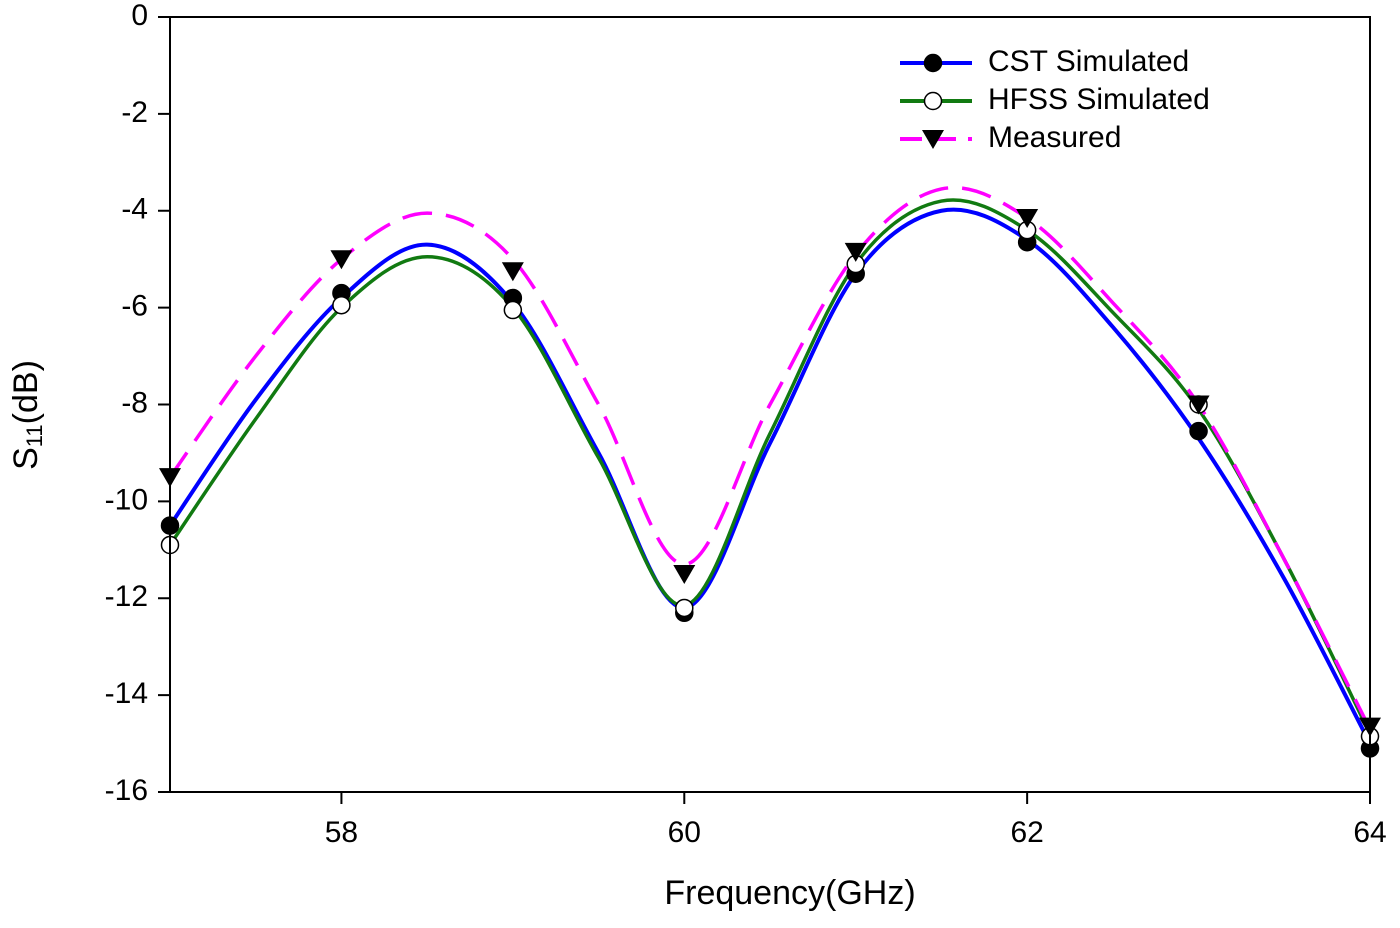  I want to click on legend-label: CST Simulated, so click(1088, 61).